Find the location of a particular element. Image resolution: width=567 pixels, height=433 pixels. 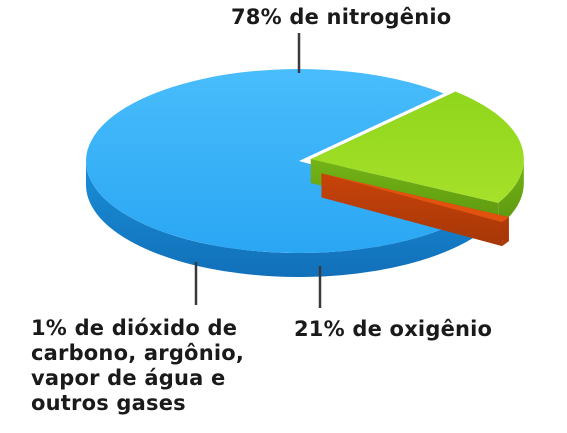

slice-label-oxygen: 21% de oxigênio is located at coordinates (393, 329).